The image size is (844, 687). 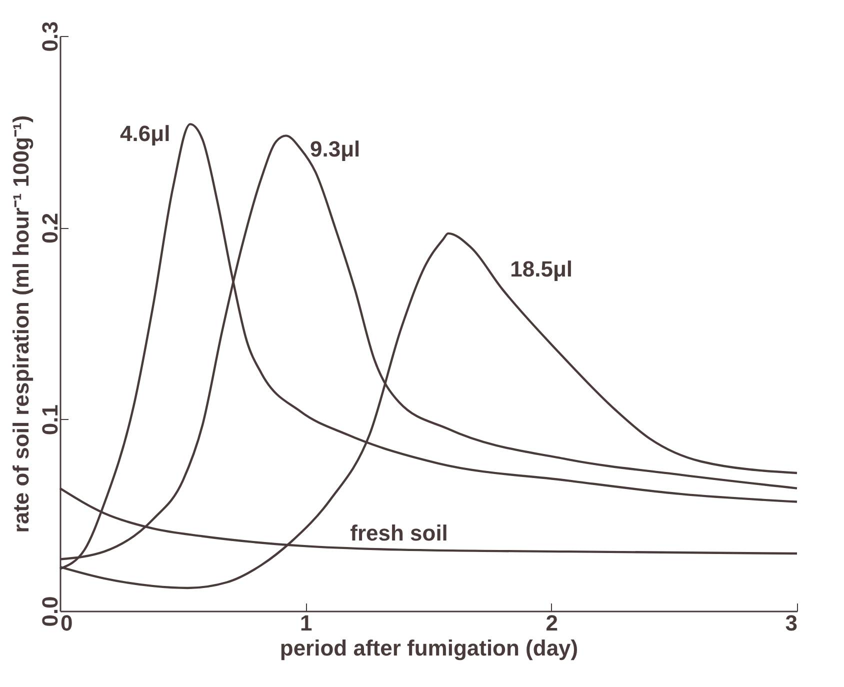 What do you see at coordinates (306, 623) in the screenshot?
I see `x-tick-label: 1` at bounding box center [306, 623].